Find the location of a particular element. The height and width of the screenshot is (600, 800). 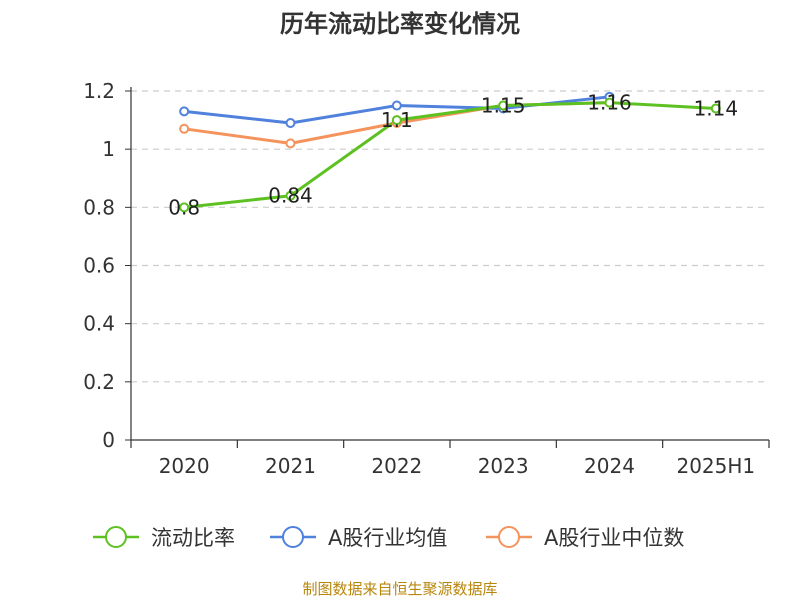

x-tick-label: 2020 is located at coordinates (184, 466).